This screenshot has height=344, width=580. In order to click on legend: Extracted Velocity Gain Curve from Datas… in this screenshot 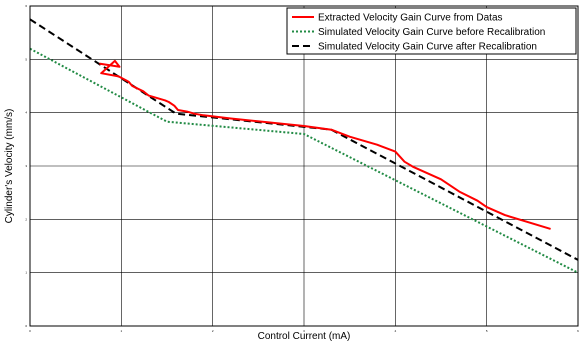, I will do `click(431, 31)`.